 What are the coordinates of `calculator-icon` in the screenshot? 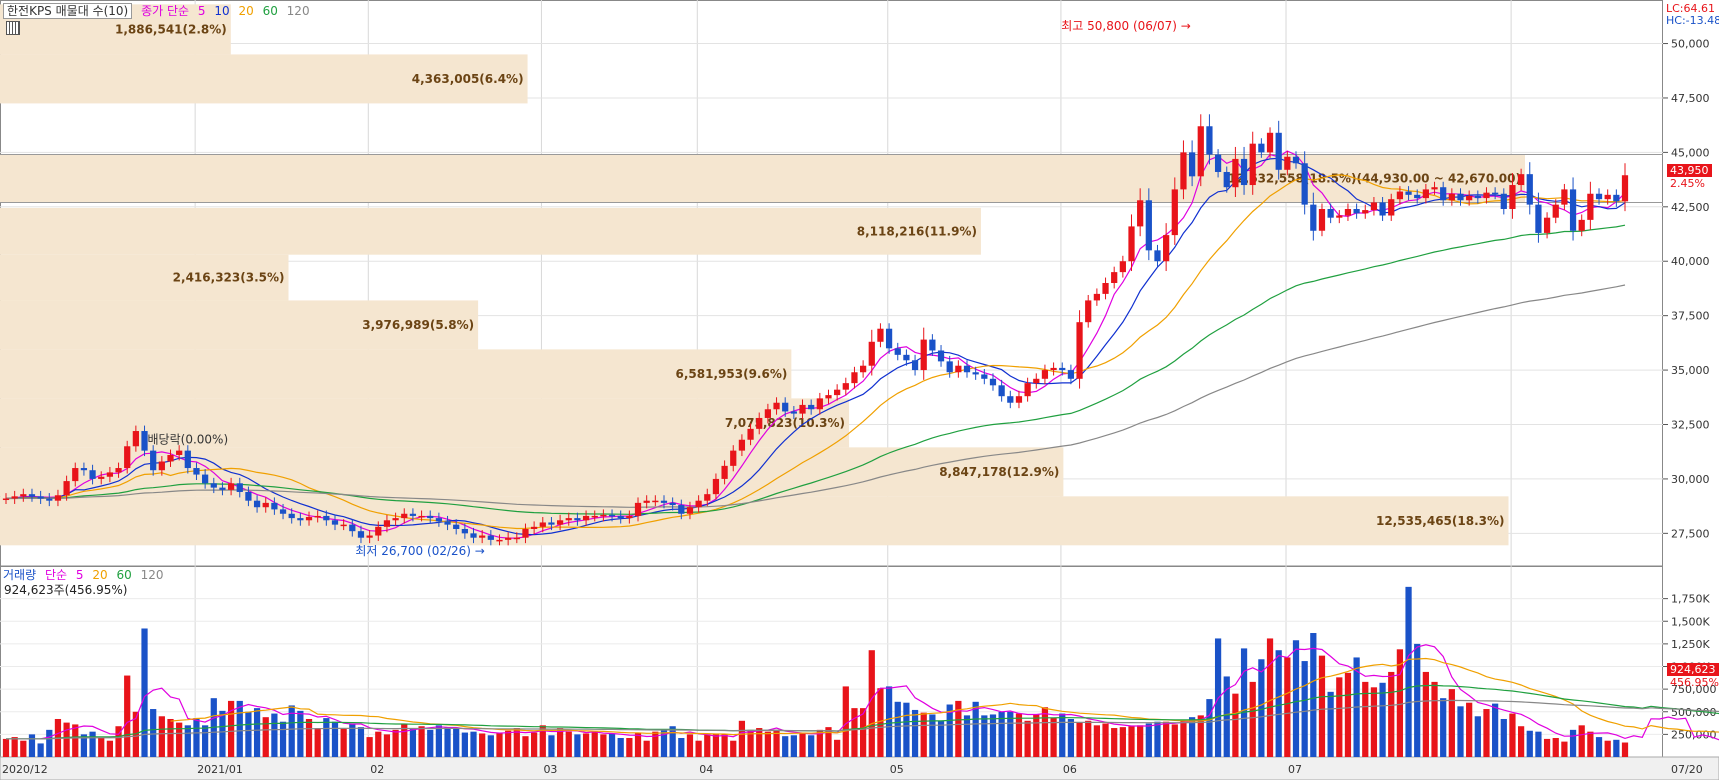 It's located at (13, 28).